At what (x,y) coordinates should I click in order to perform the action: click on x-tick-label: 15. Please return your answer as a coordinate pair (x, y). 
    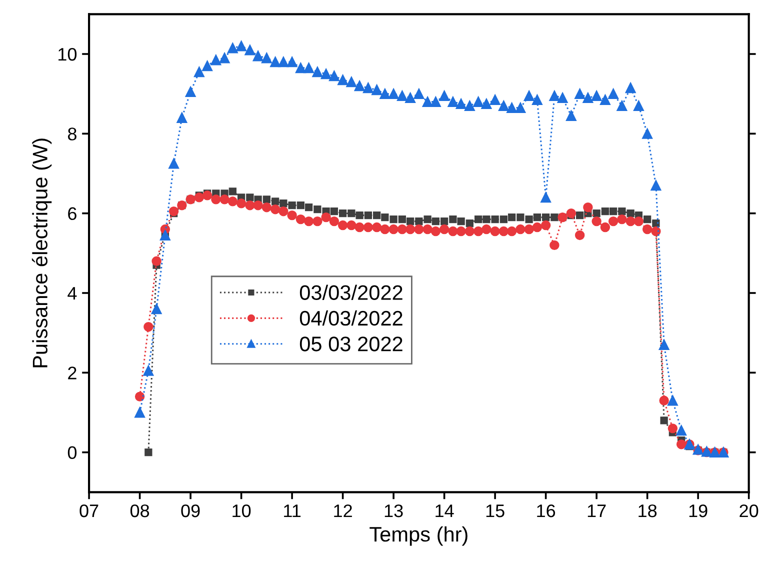
    Looking at the image, I should click on (495, 511).